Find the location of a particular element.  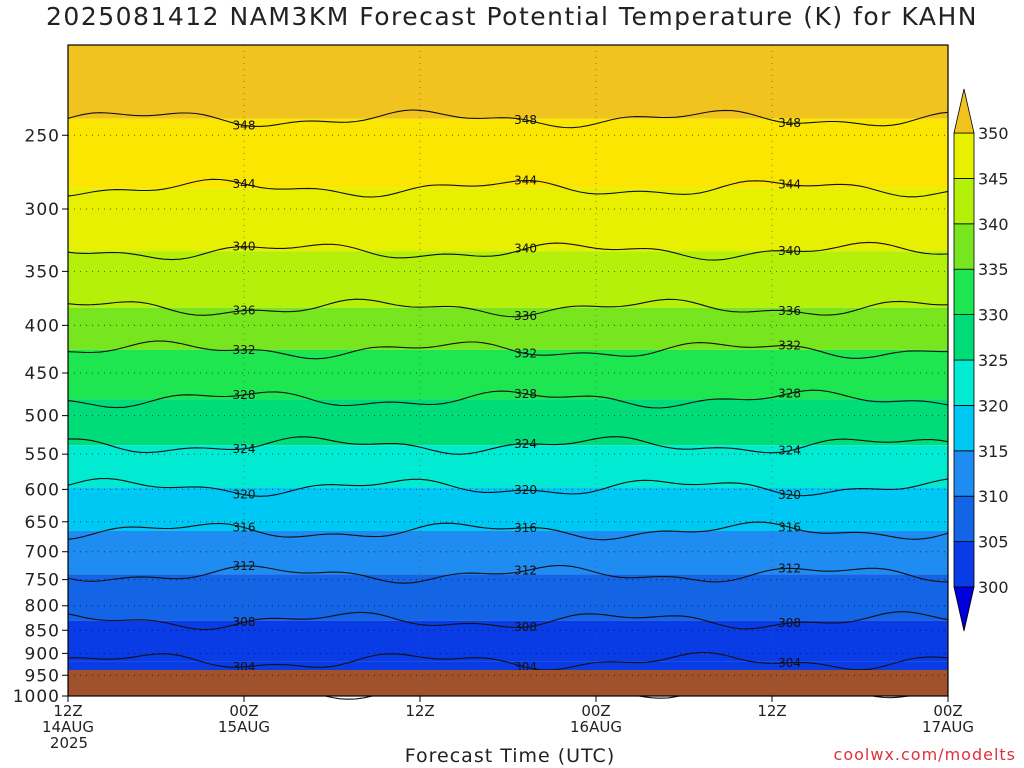

x-tick-date: 15AUG is located at coordinates (244, 727).